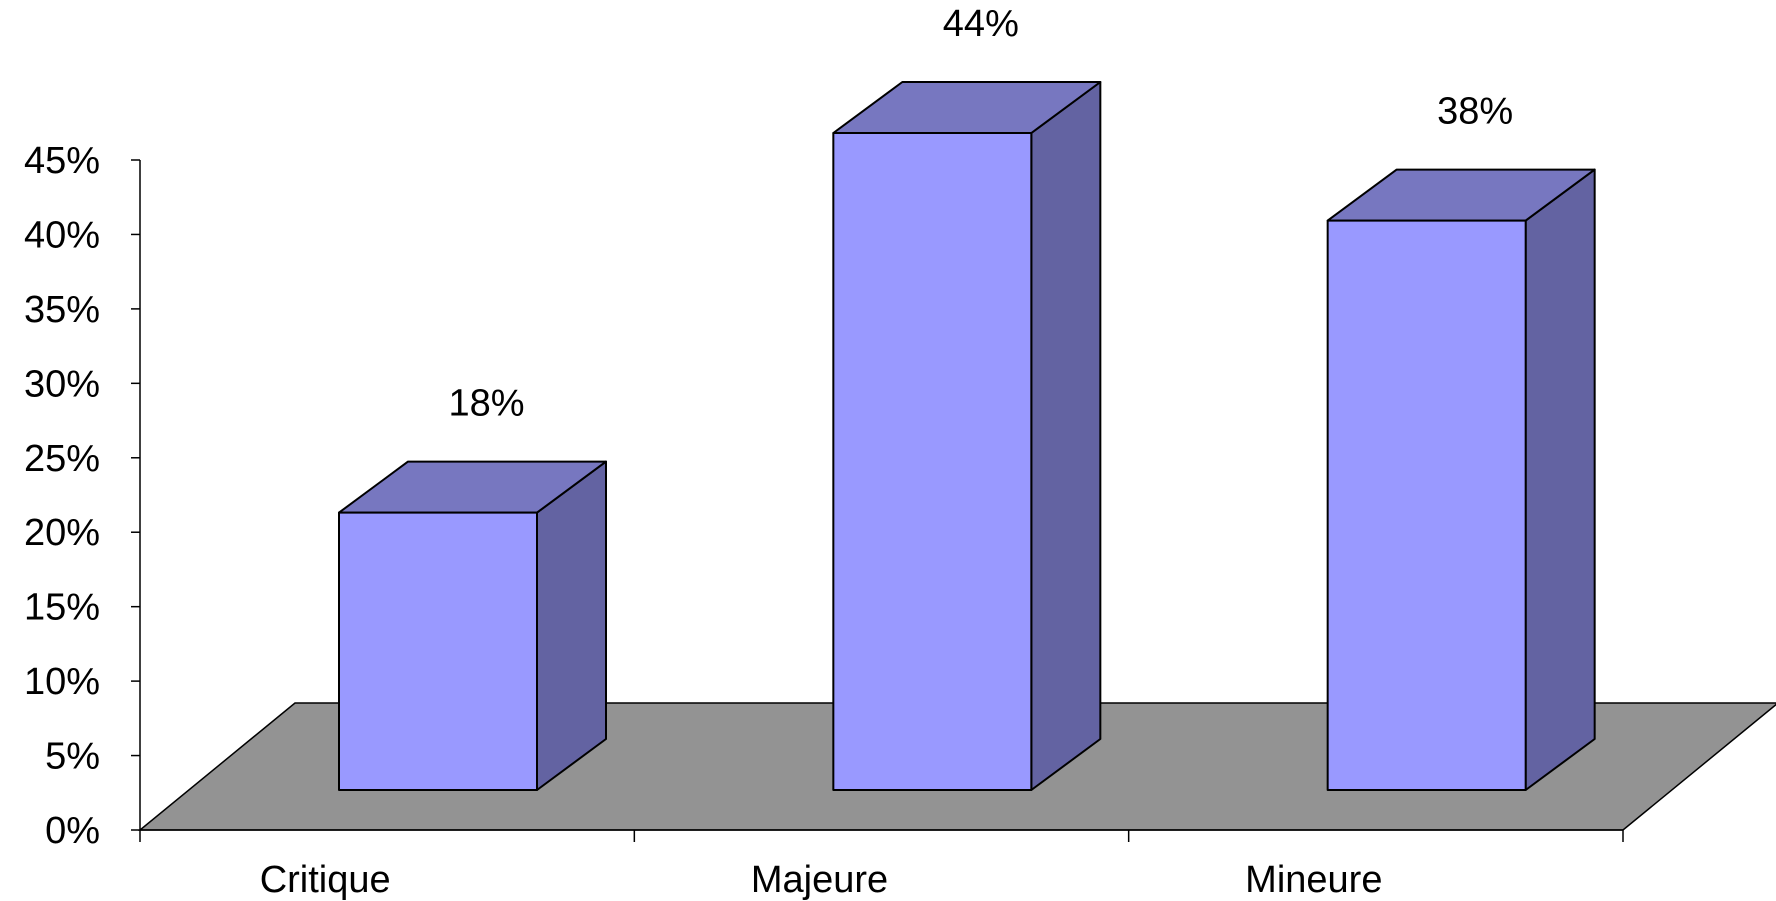 This screenshot has height=901, width=1776. What do you see at coordinates (62, 533) in the screenshot?
I see `y-tick-label: 20%` at bounding box center [62, 533].